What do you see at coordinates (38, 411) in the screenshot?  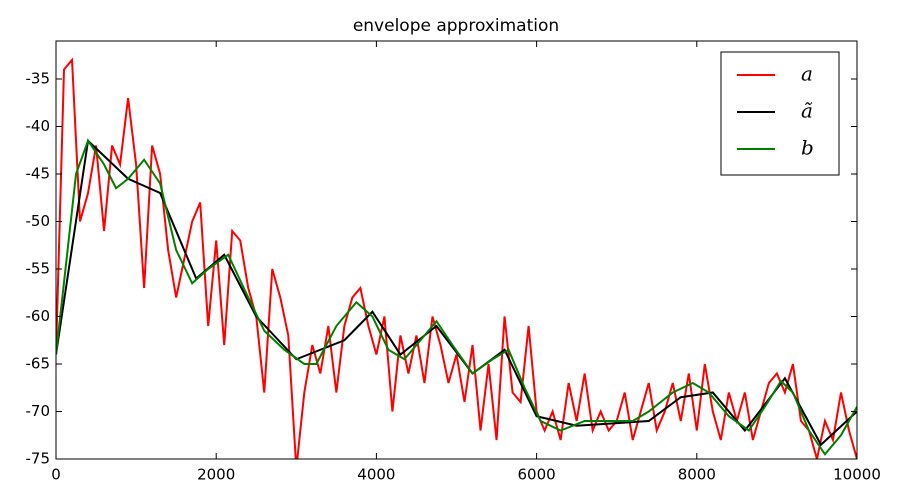 I see `y-tick-label: -70` at bounding box center [38, 411].